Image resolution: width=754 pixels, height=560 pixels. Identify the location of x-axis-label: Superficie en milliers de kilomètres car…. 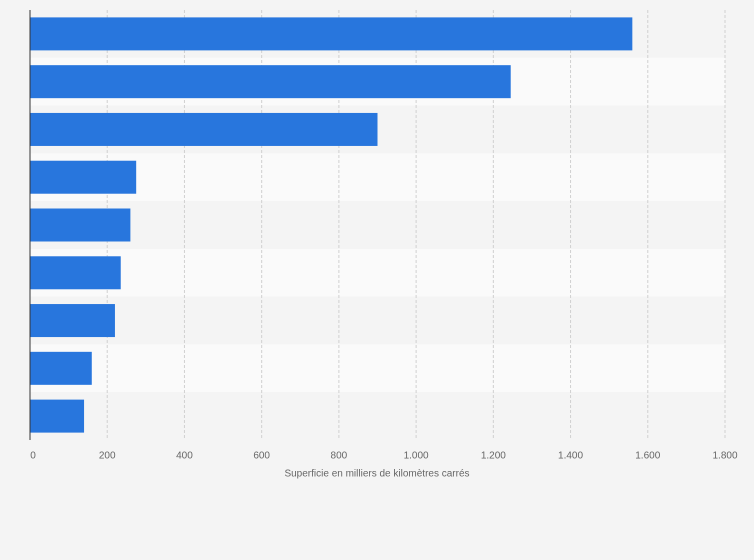
(376, 474).